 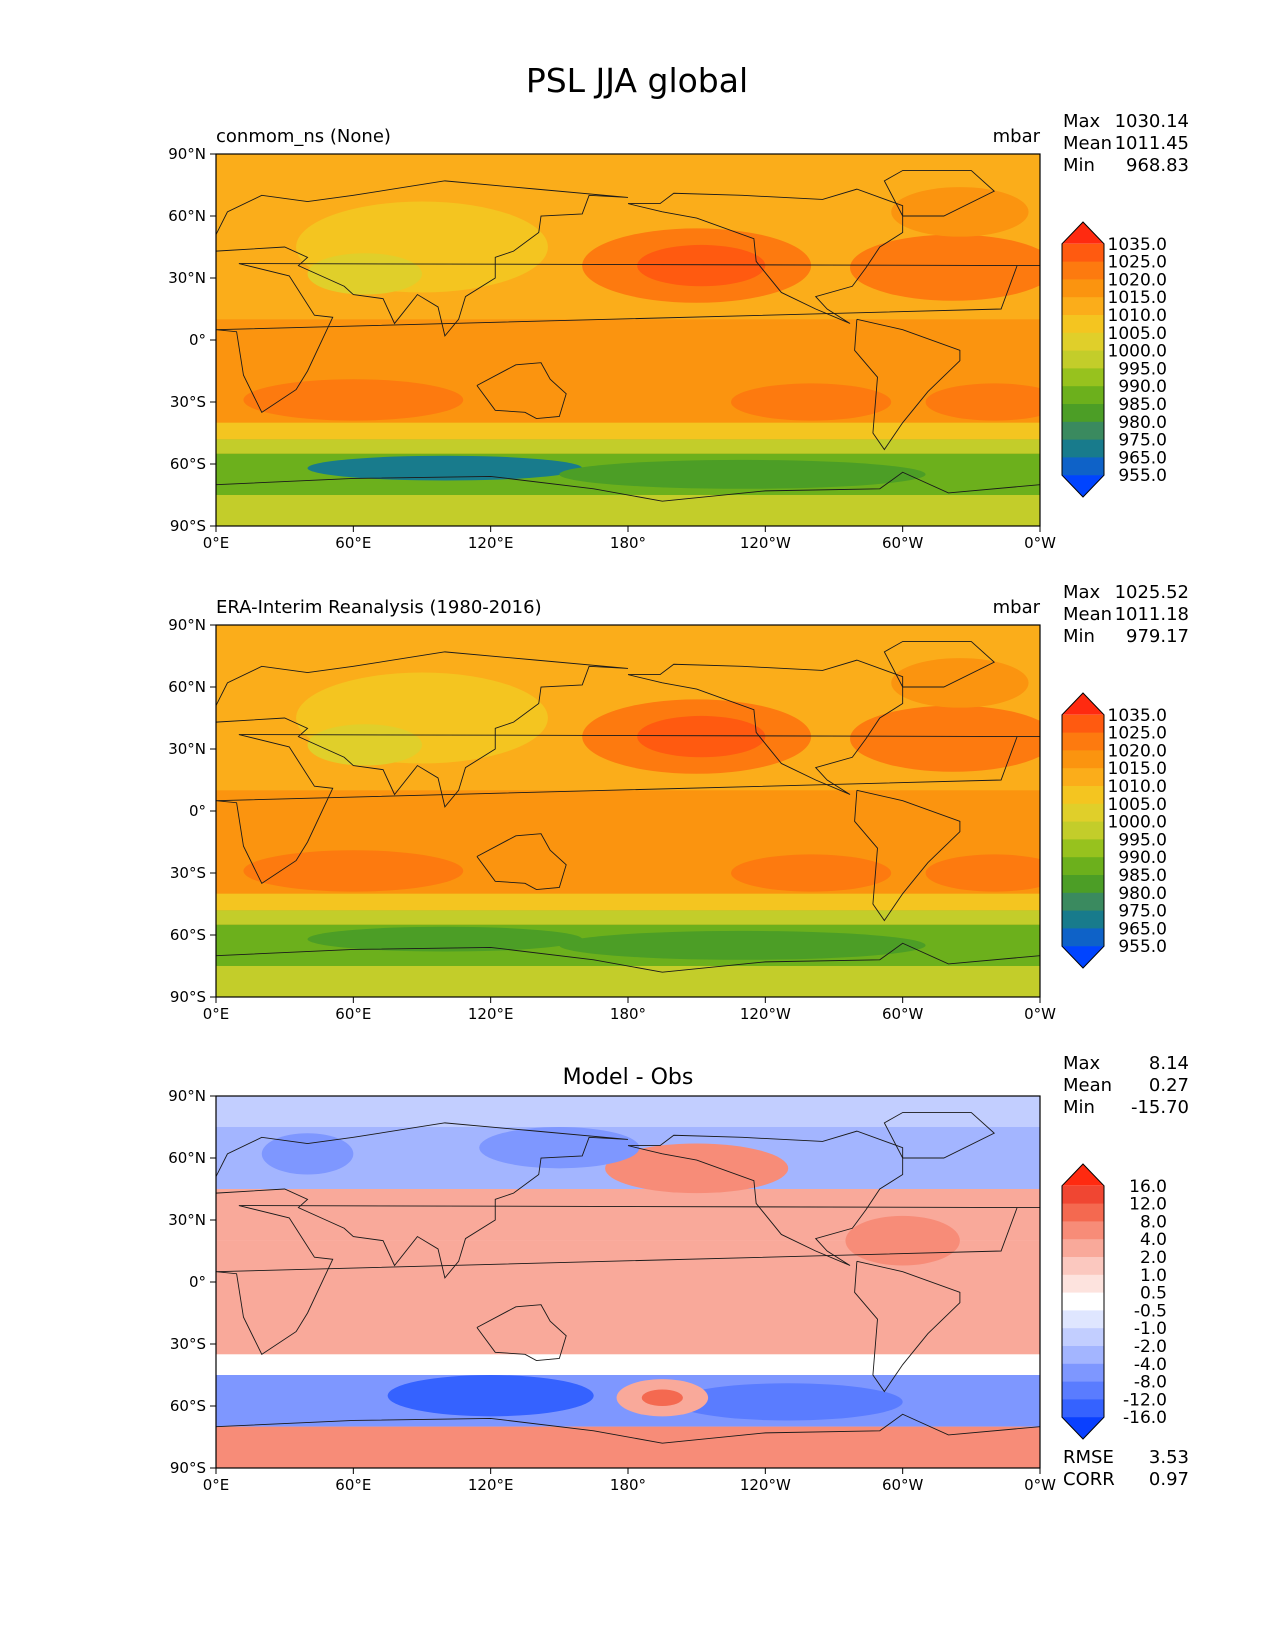 What do you see at coordinates (216, 1014) in the screenshot?
I see `x-tick-label: 0°E` at bounding box center [216, 1014].